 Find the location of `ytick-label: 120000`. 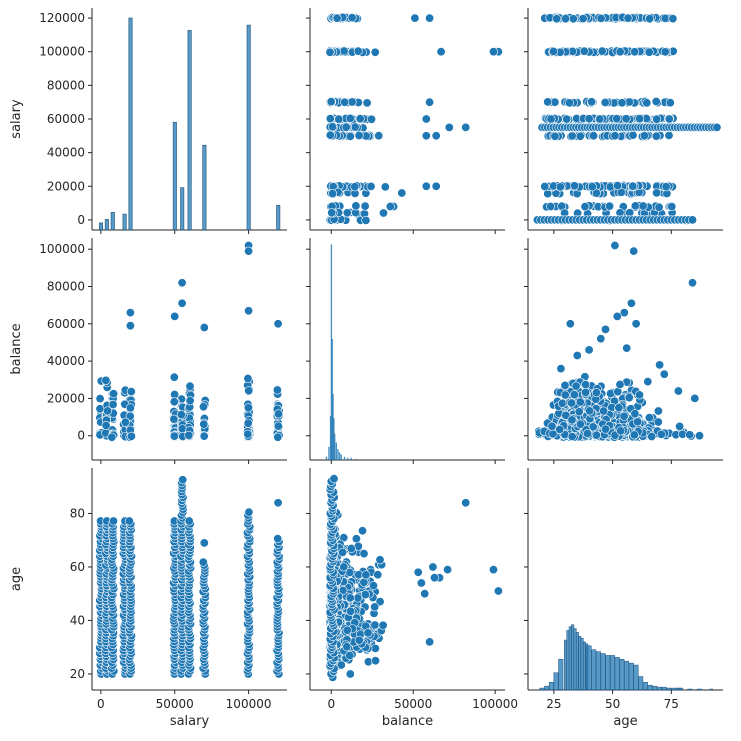

ytick-label: 120000 is located at coordinates (62, 18).